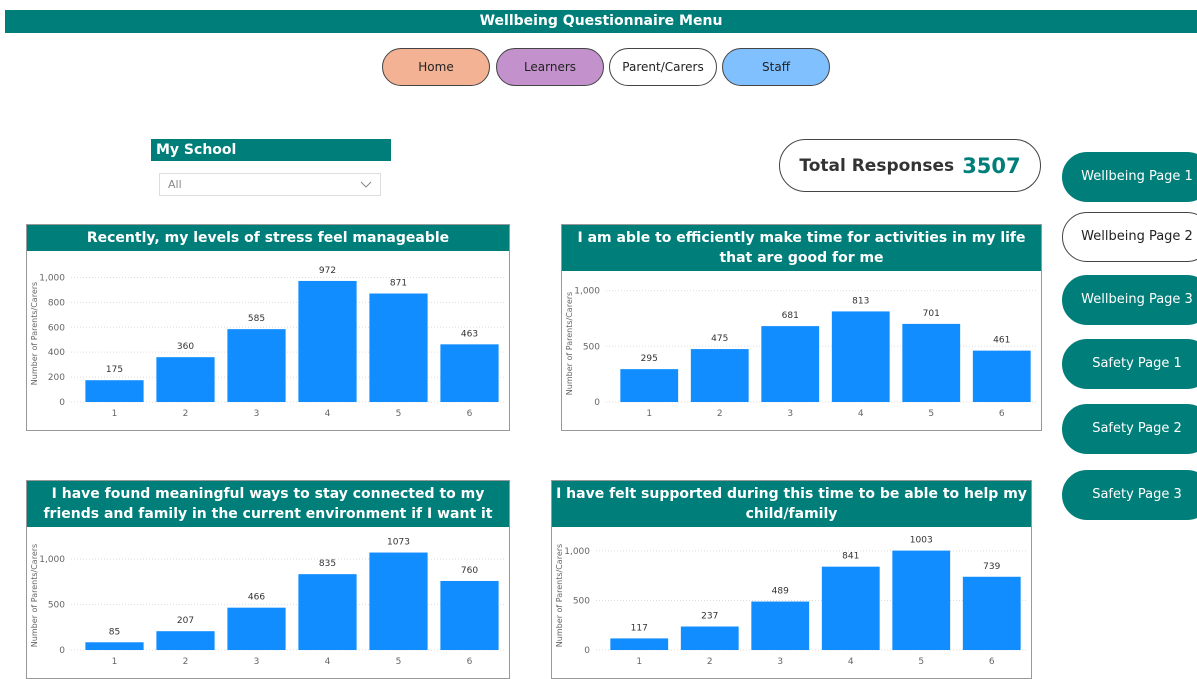 This screenshot has width=1197, height=679. I want to click on side-button: Wellbeing Page 1, so click(1129, 177).